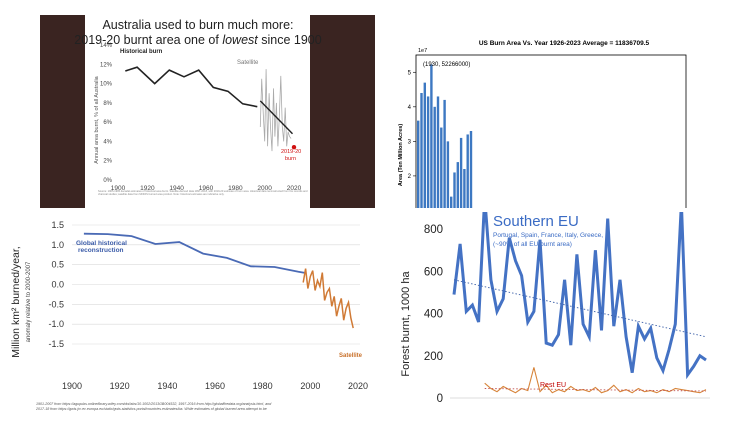  What do you see at coordinates (106, 65) in the screenshot?
I see `australia-y-tick-label: 12%` at bounding box center [106, 65].